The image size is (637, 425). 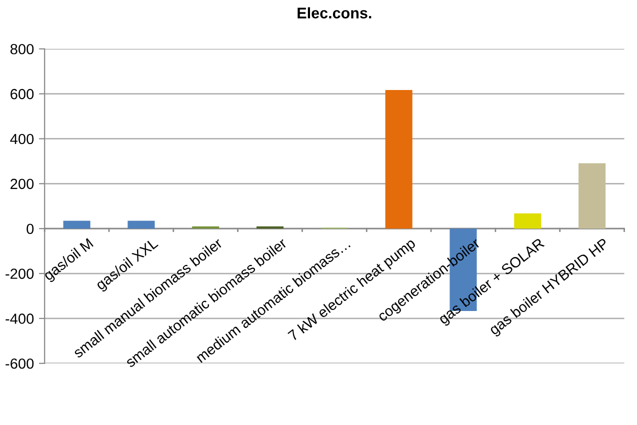 I want to click on y-tick-label: -200, so click(x=20, y=273).